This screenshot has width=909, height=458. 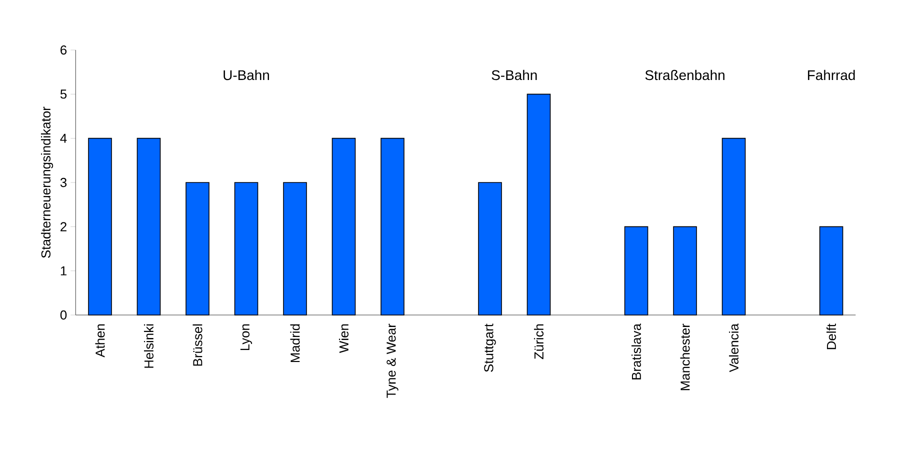 What do you see at coordinates (246, 337) in the screenshot?
I see `x-tick-label: Lyon` at bounding box center [246, 337].